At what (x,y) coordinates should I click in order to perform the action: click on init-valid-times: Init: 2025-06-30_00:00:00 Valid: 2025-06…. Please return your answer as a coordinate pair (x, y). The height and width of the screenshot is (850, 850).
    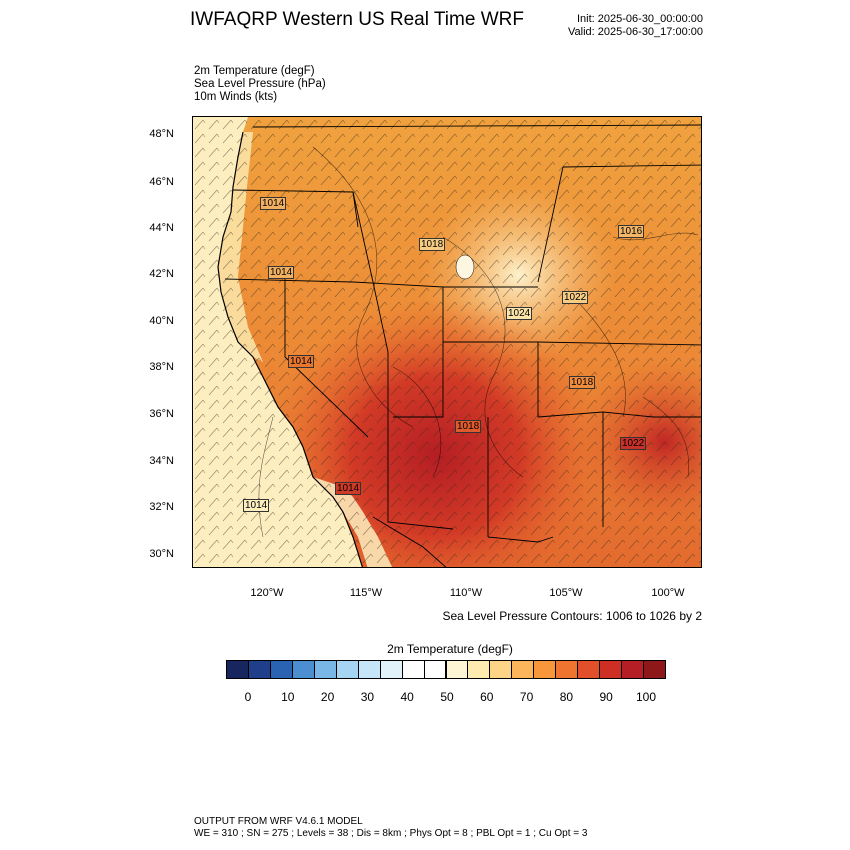
    Looking at the image, I should click on (621, 26).